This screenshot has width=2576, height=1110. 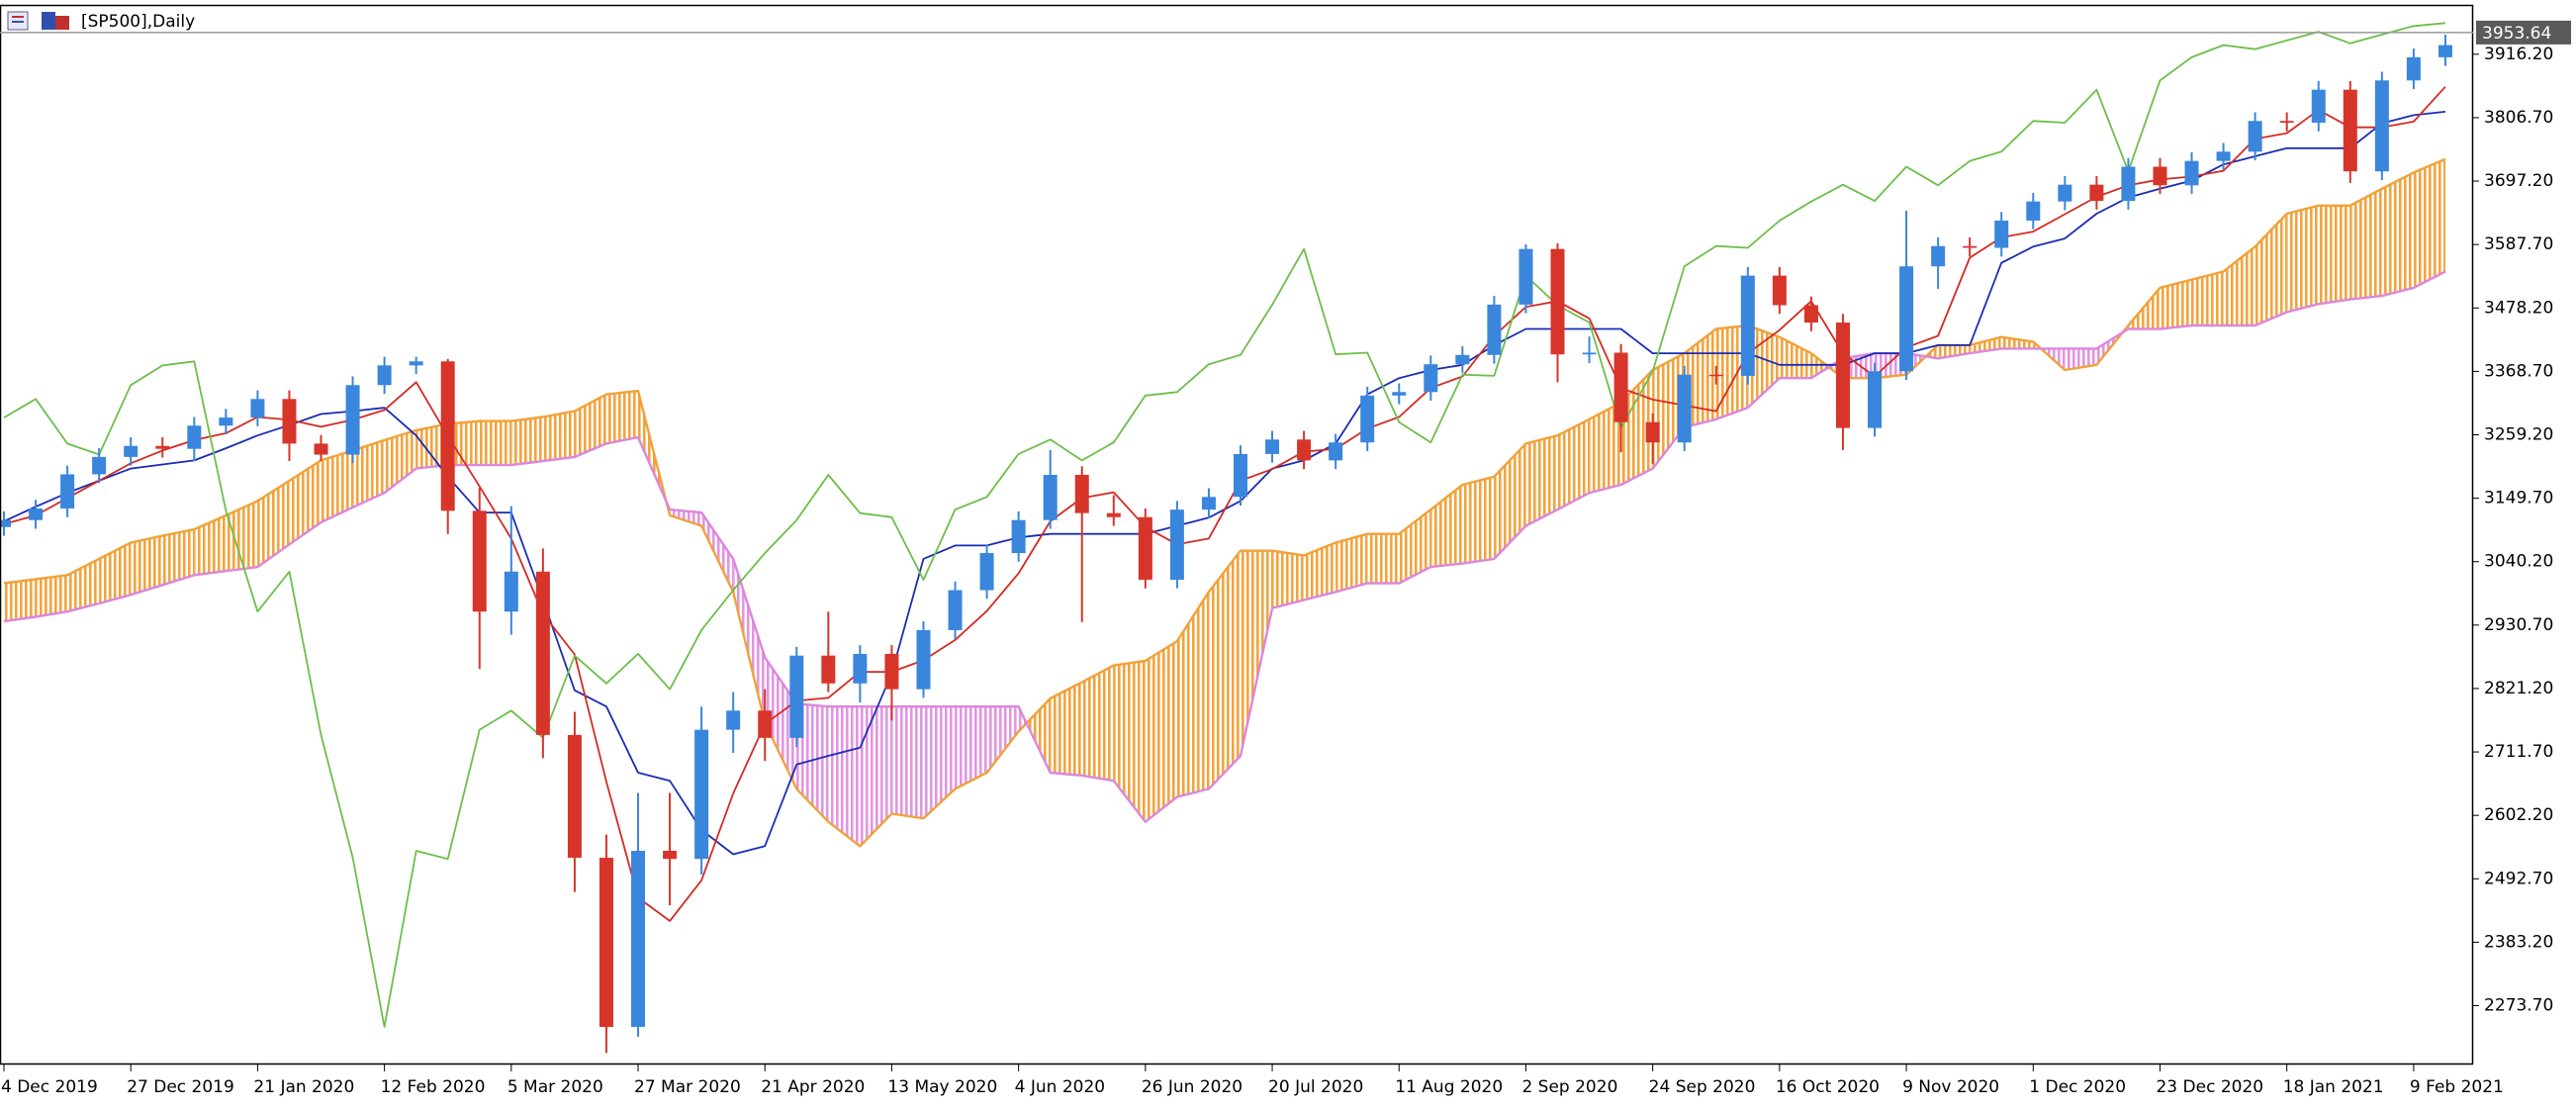 I want to click on x-tick-label: 23 Dec 2020, so click(x=2209, y=1087).